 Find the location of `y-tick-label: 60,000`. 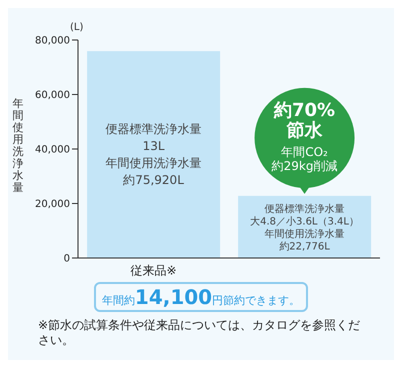

y-tick-label: 60,000 is located at coordinates (52, 96).